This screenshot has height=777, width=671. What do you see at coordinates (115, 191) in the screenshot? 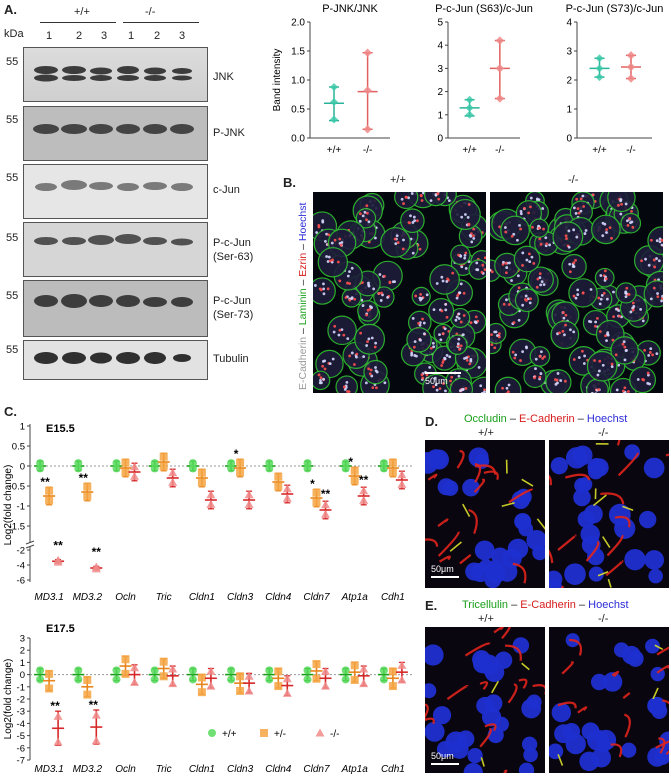
I see `blot-c-jun` at bounding box center [115, 191].